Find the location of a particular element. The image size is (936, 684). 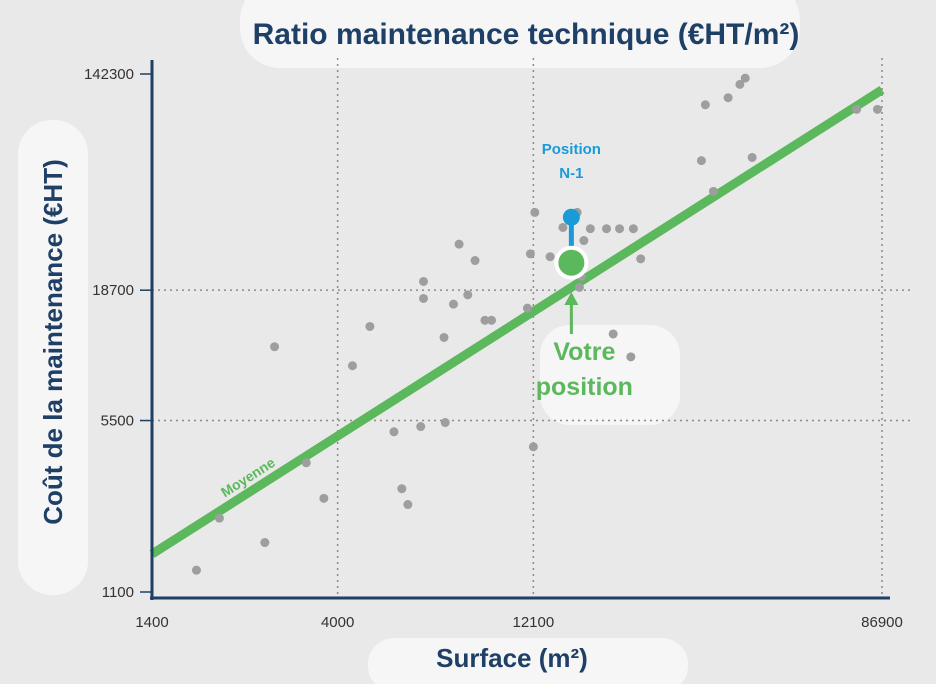

y-tick-label: 18700 is located at coordinates (113, 290).